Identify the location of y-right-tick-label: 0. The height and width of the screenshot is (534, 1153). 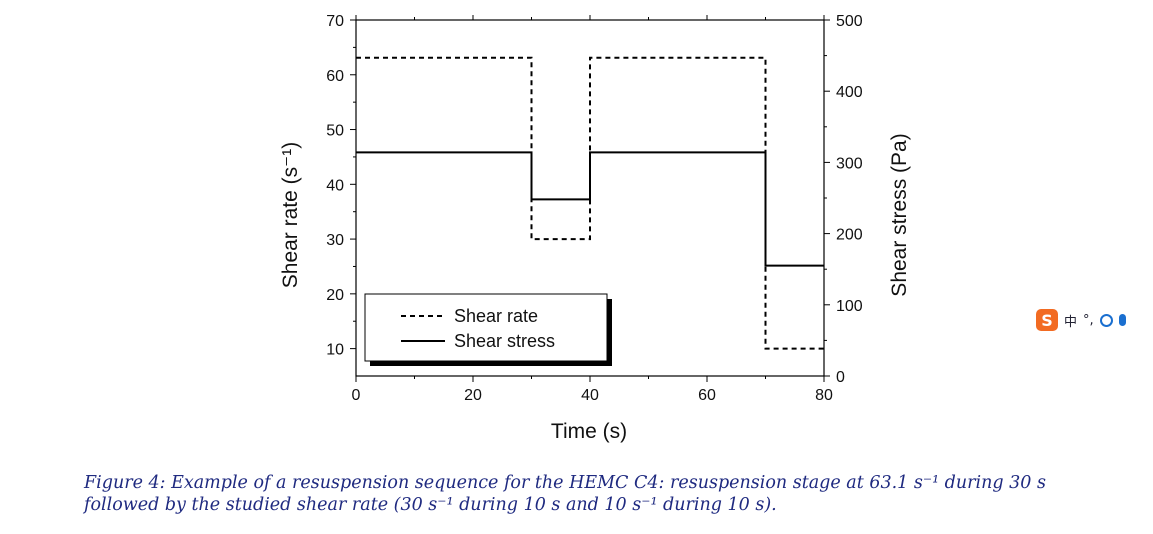
(840, 377).